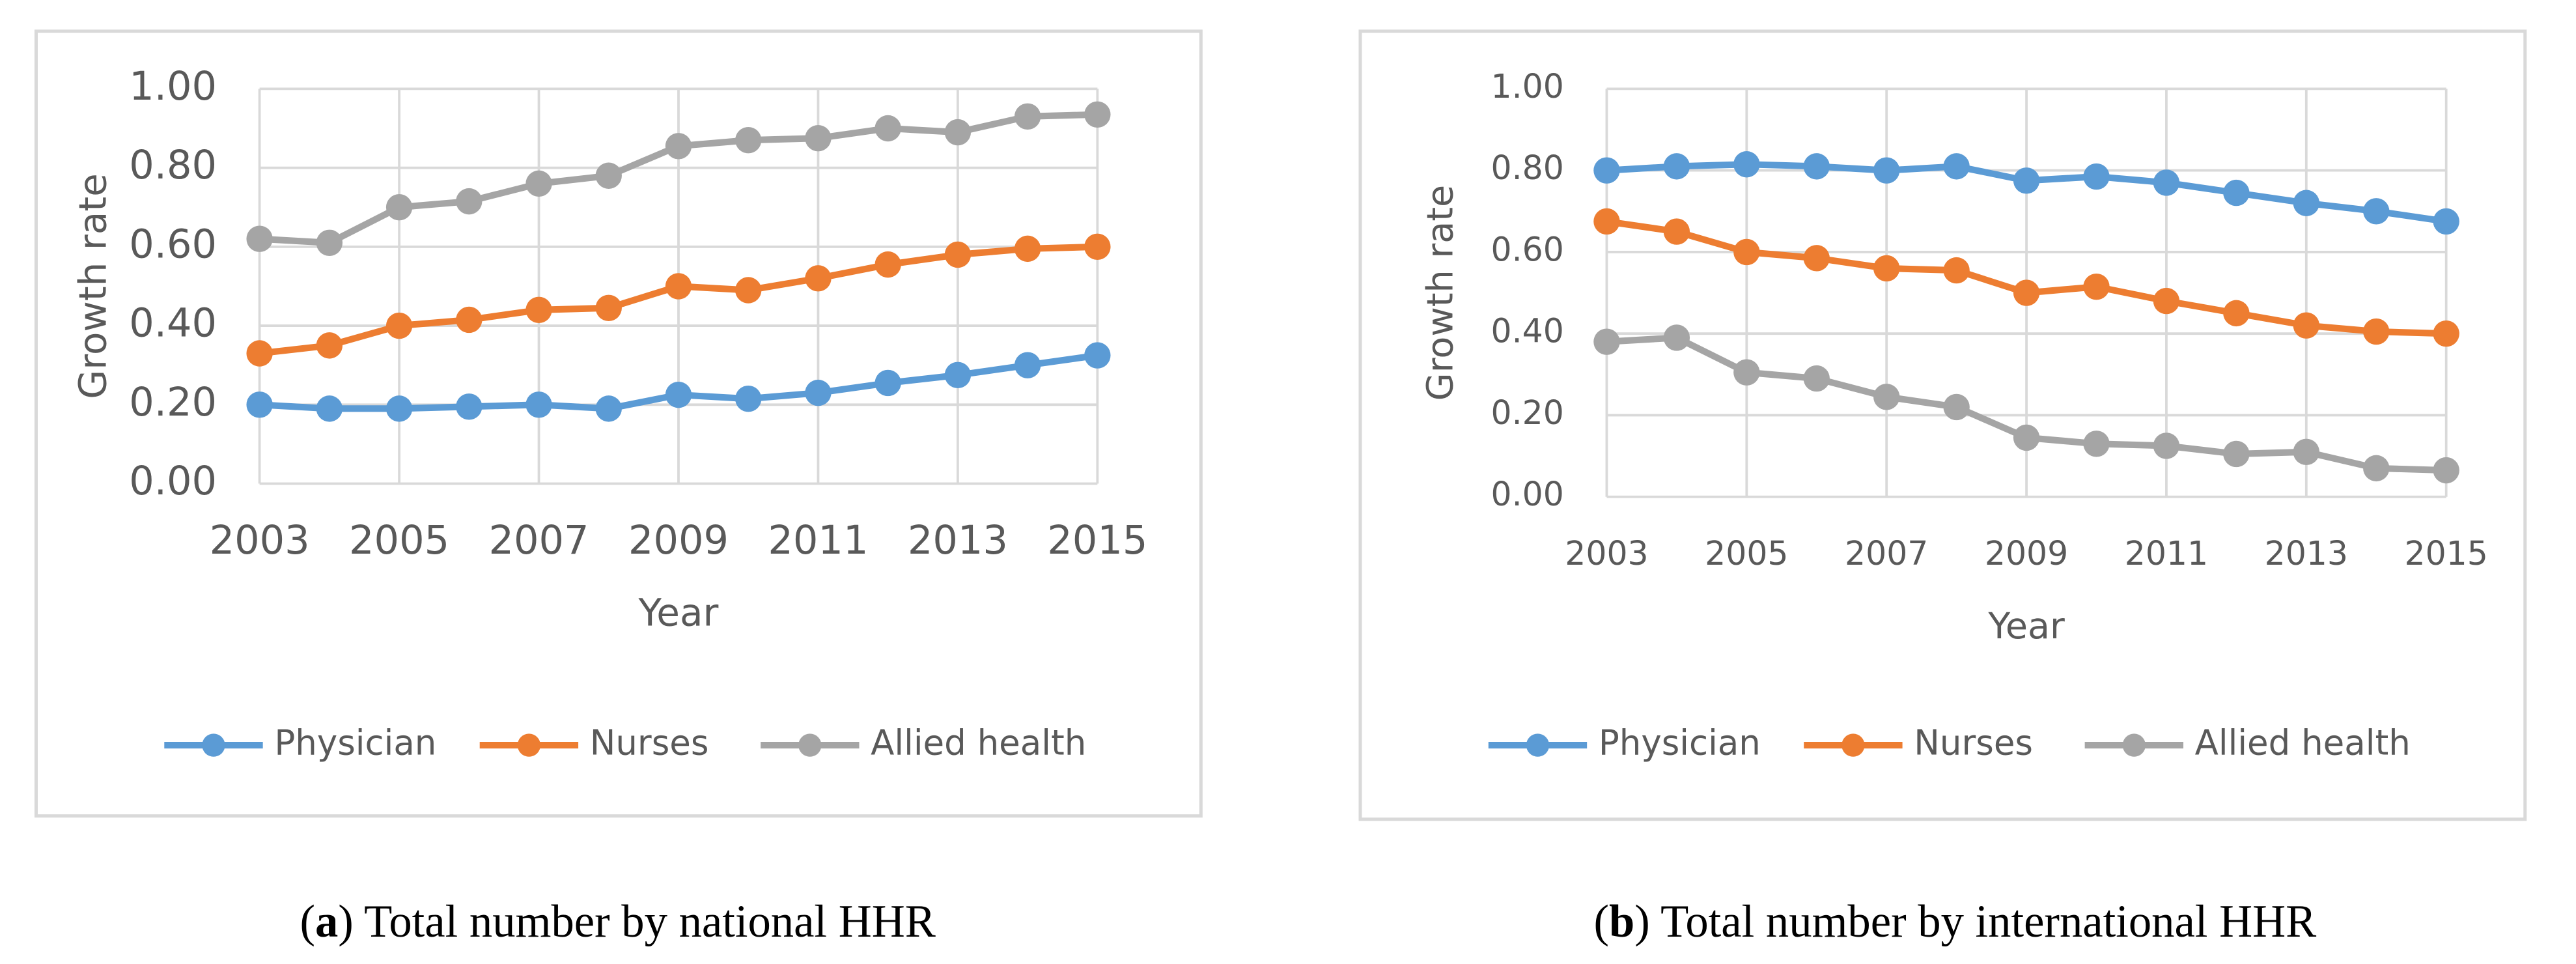 The height and width of the screenshot is (964, 2576). I want to click on y-tick-label: 0.40, so click(173, 324).